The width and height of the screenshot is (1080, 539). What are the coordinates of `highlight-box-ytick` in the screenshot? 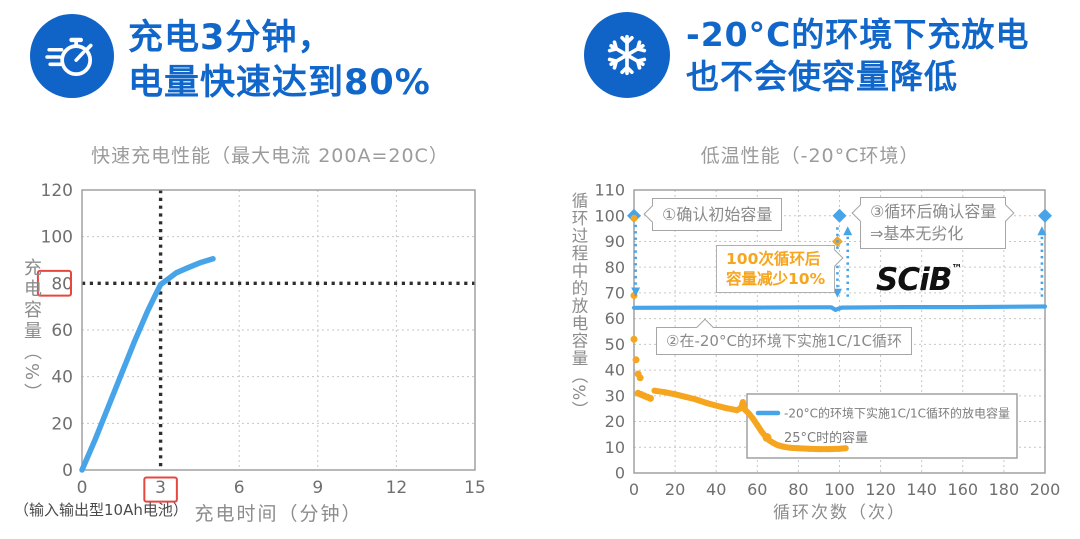 It's located at (54, 283).